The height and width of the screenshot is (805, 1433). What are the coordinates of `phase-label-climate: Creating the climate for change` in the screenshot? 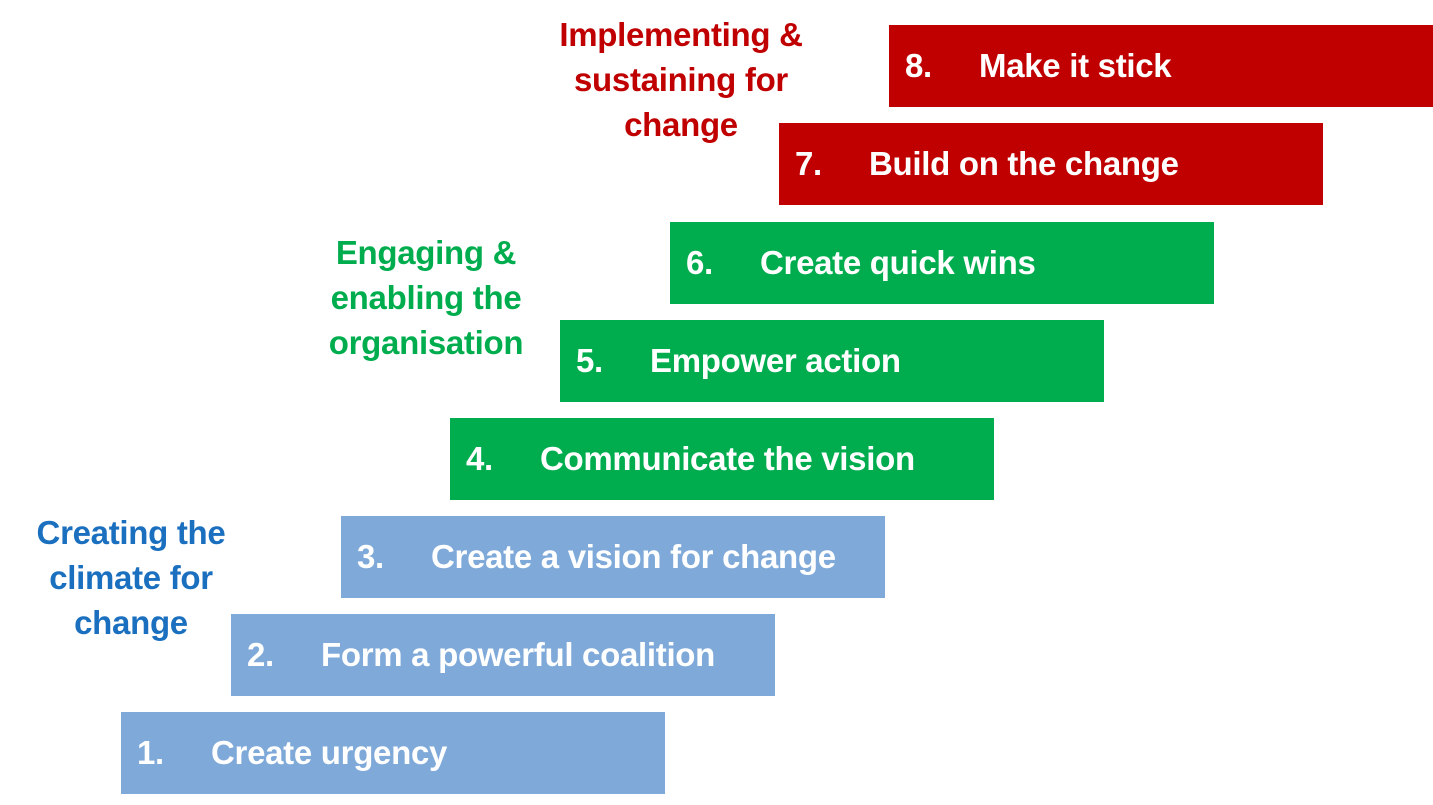 It's located at (131, 577).